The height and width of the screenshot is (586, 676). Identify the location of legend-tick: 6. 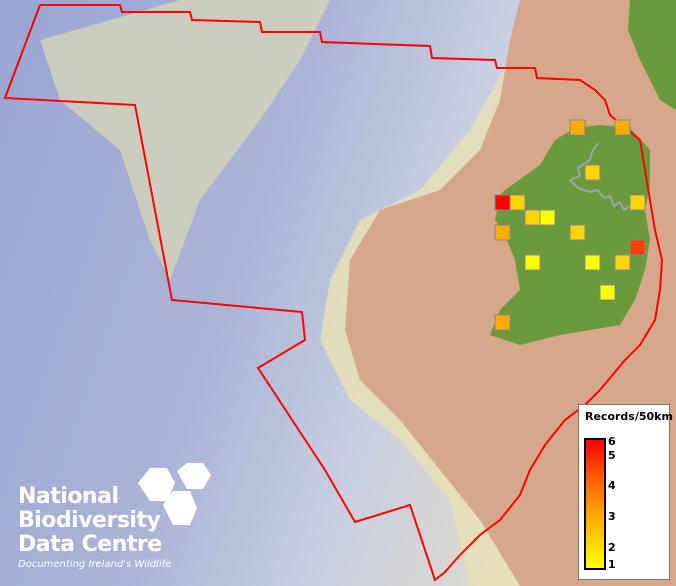
(612, 441).